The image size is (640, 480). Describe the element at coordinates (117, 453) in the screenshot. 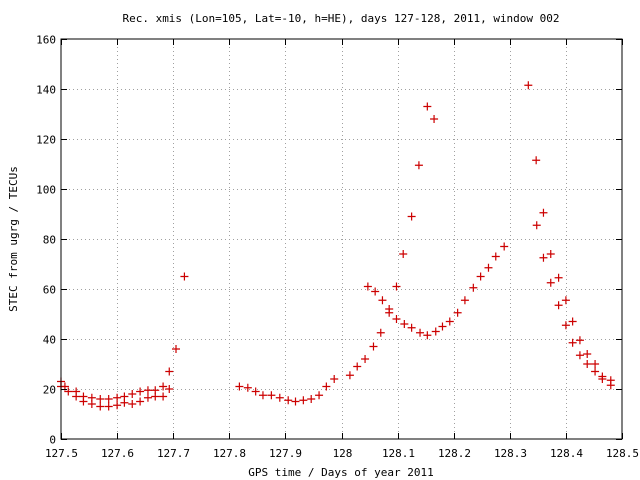

I see `x-tick-label: 127.6` at that location.